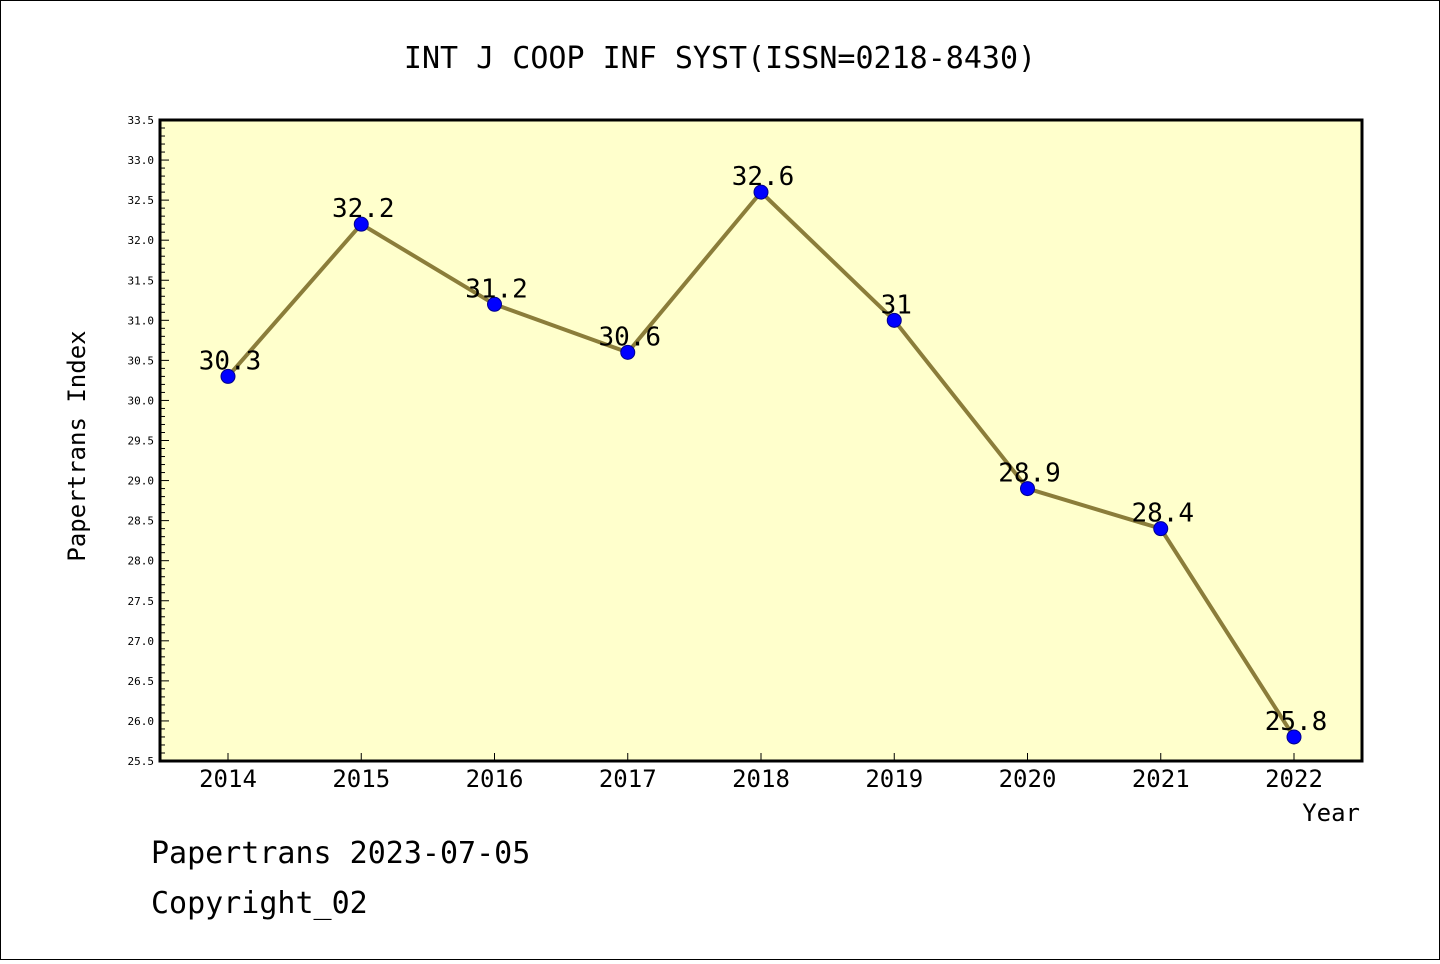  Describe the element at coordinates (141, 360) in the screenshot. I see `y-tick-label: 30.5` at that location.